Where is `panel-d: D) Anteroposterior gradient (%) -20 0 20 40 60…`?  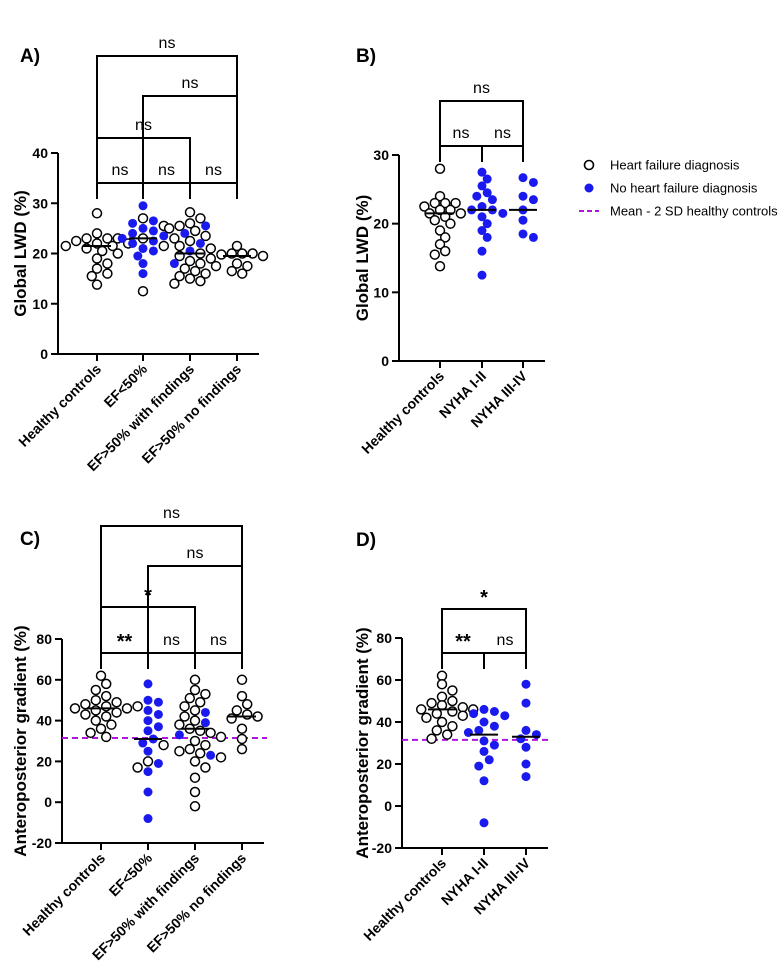 panel-d: D) Anteroposterior gradient (%) -20 0 20 40 60… is located at coordinates (452, 737).